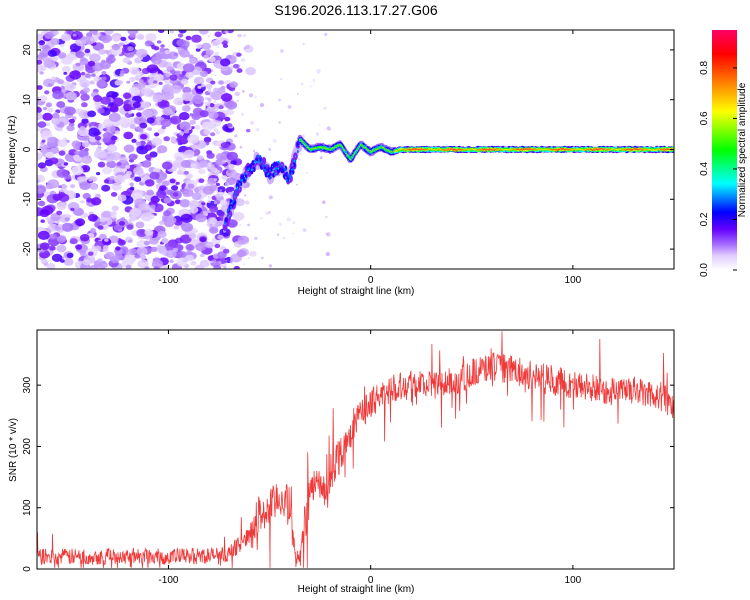 The image size is (750, 600). What do you see at coordinates (27, 384) in the screenshot?
I see `y-tick-label: 300` at bounding box center [27, 384].